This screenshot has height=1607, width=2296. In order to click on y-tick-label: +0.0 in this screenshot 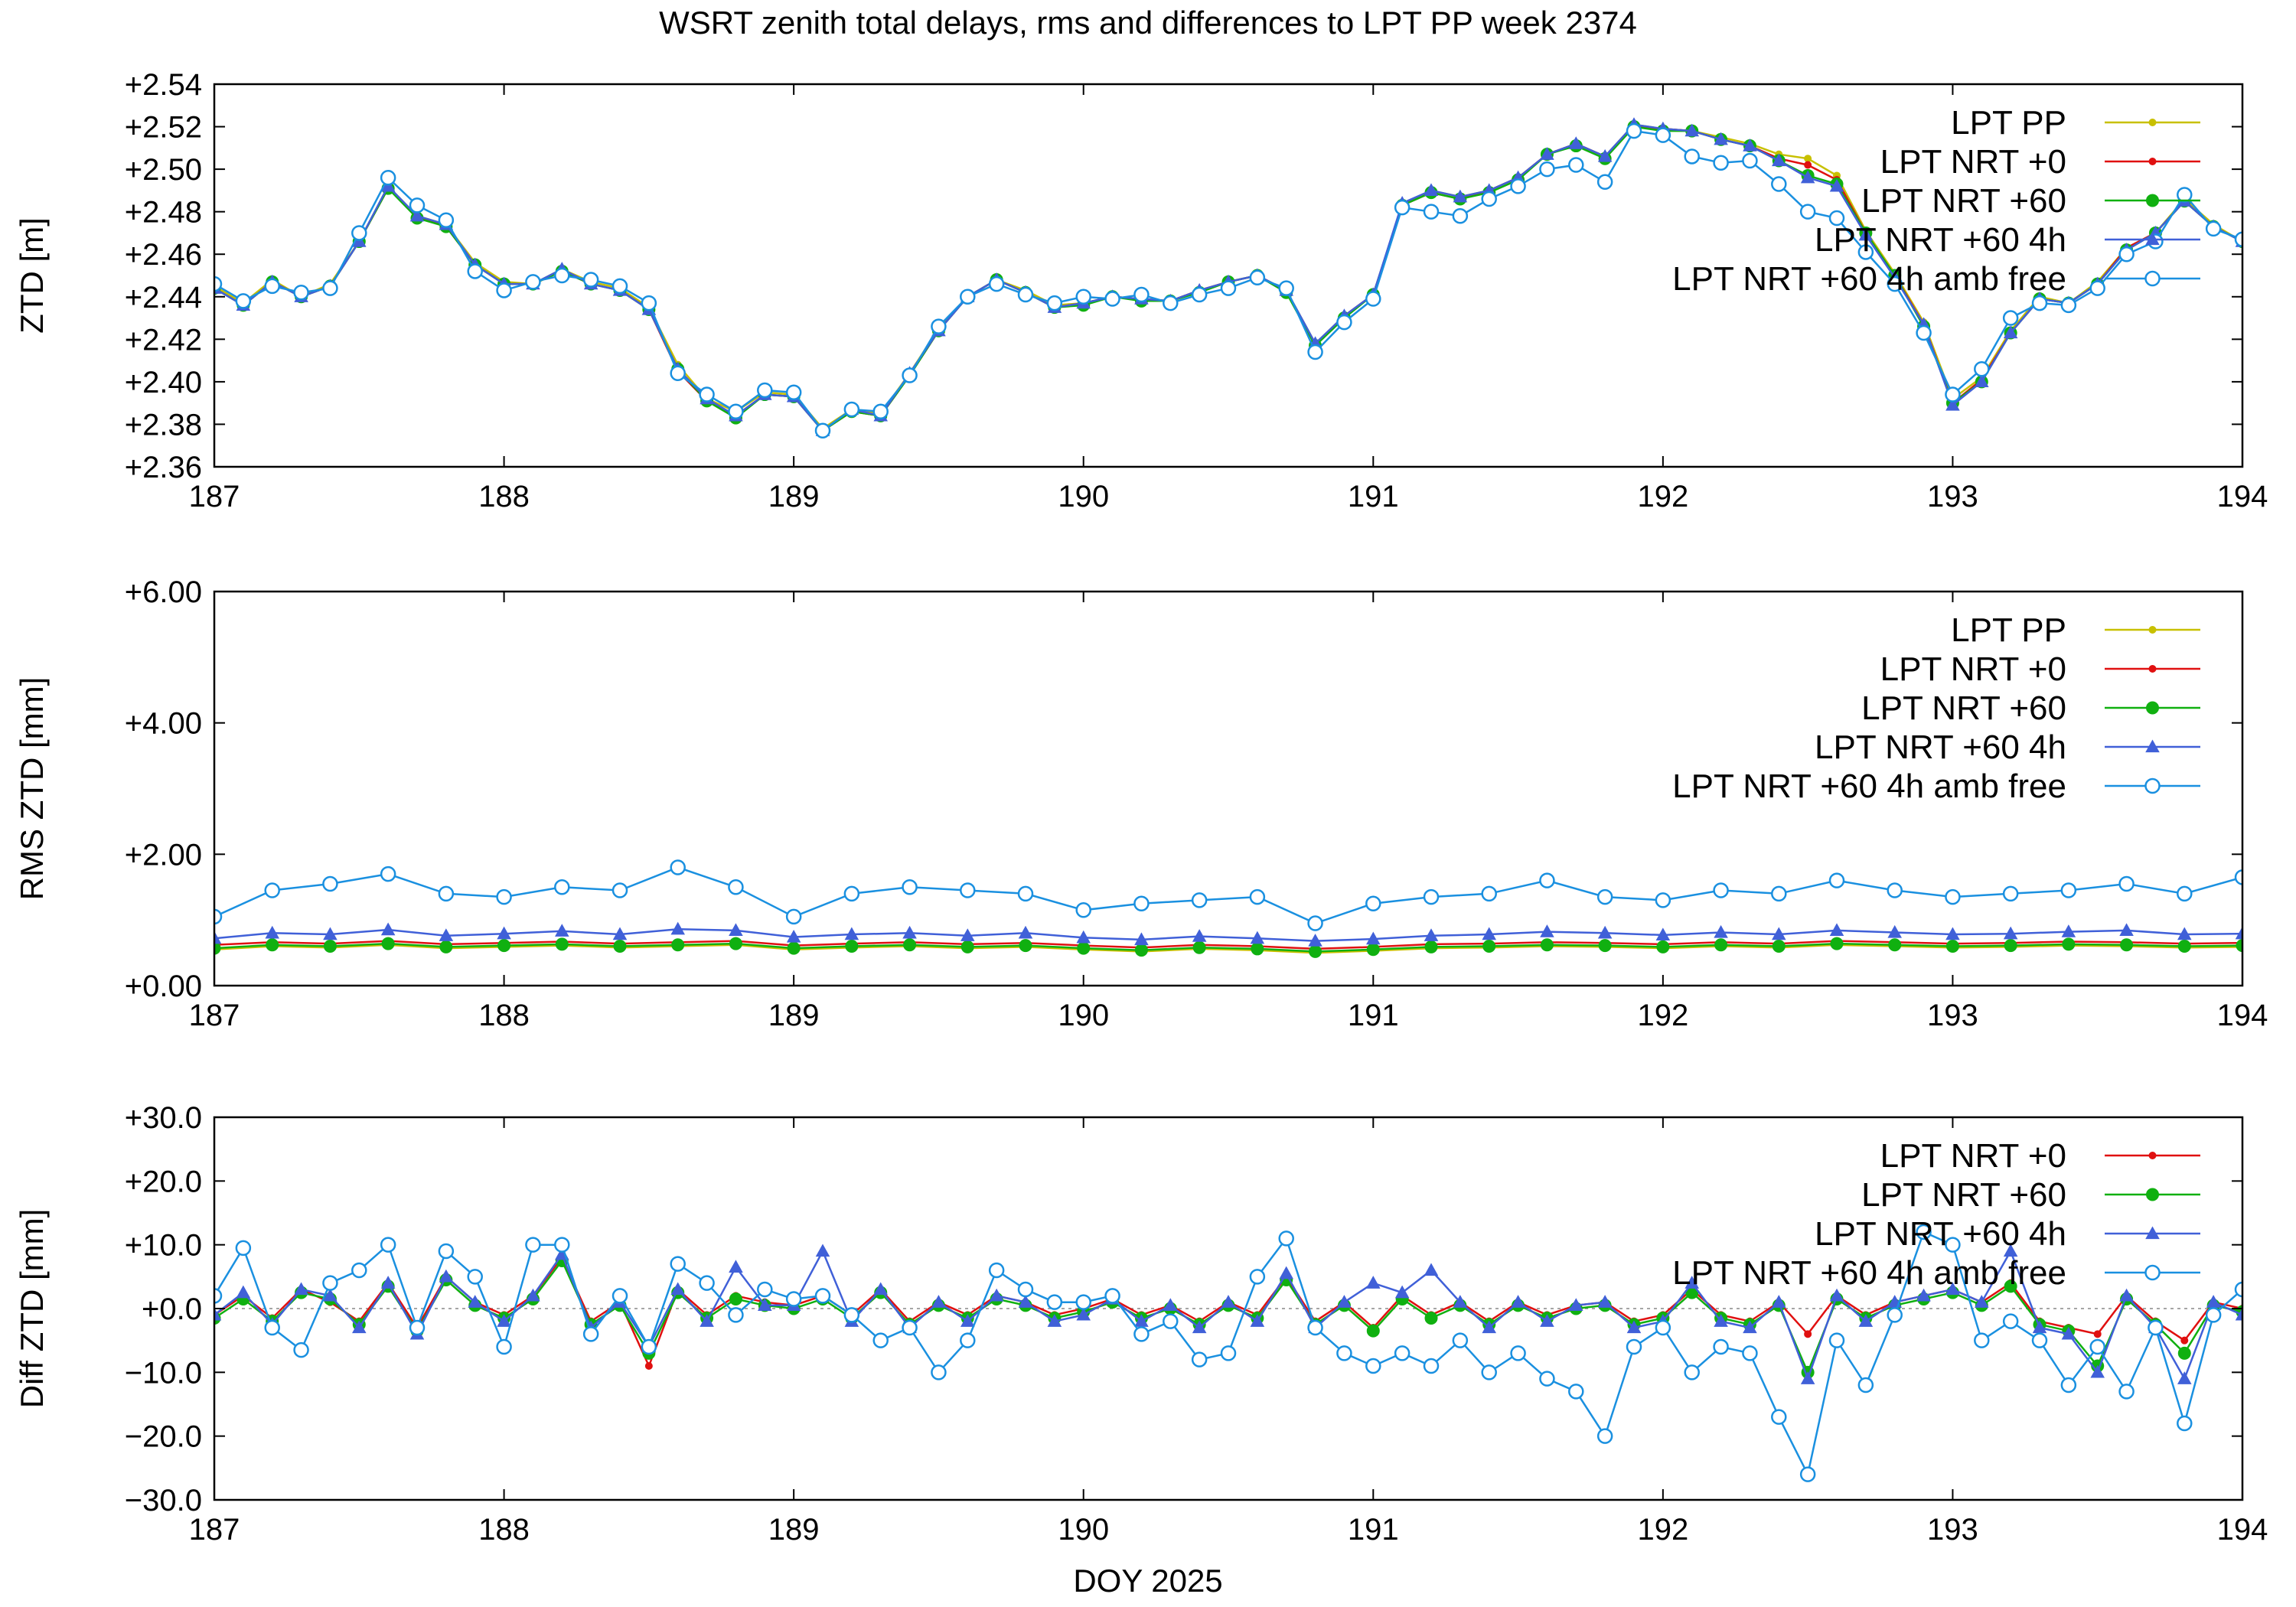, I will do `click(172, 1309)`.